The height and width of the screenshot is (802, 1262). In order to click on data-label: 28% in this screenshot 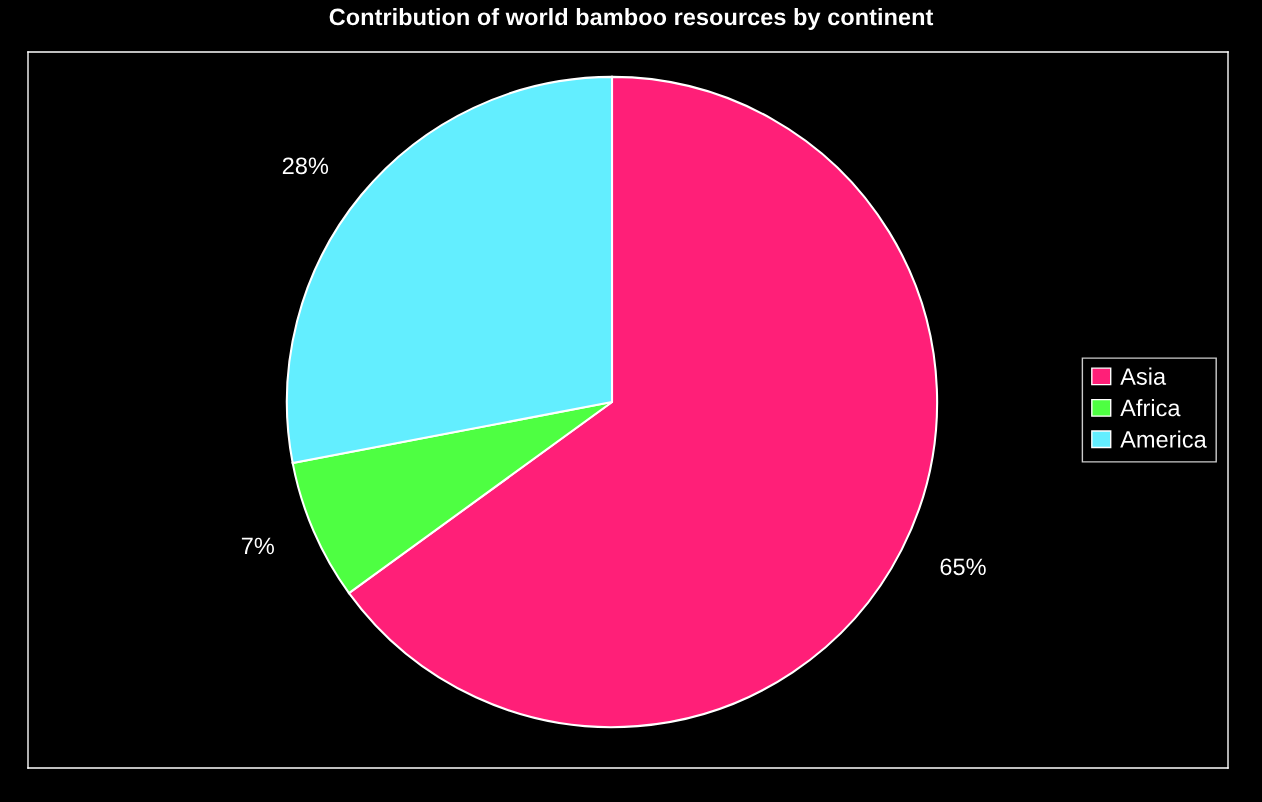, I will do `click(305, 166)`.